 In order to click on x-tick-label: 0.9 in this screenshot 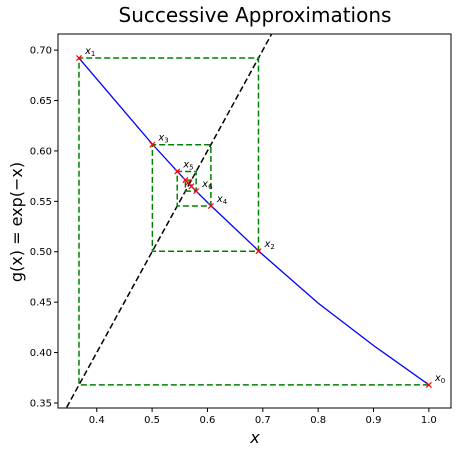, I will do `click(374, 420)`.